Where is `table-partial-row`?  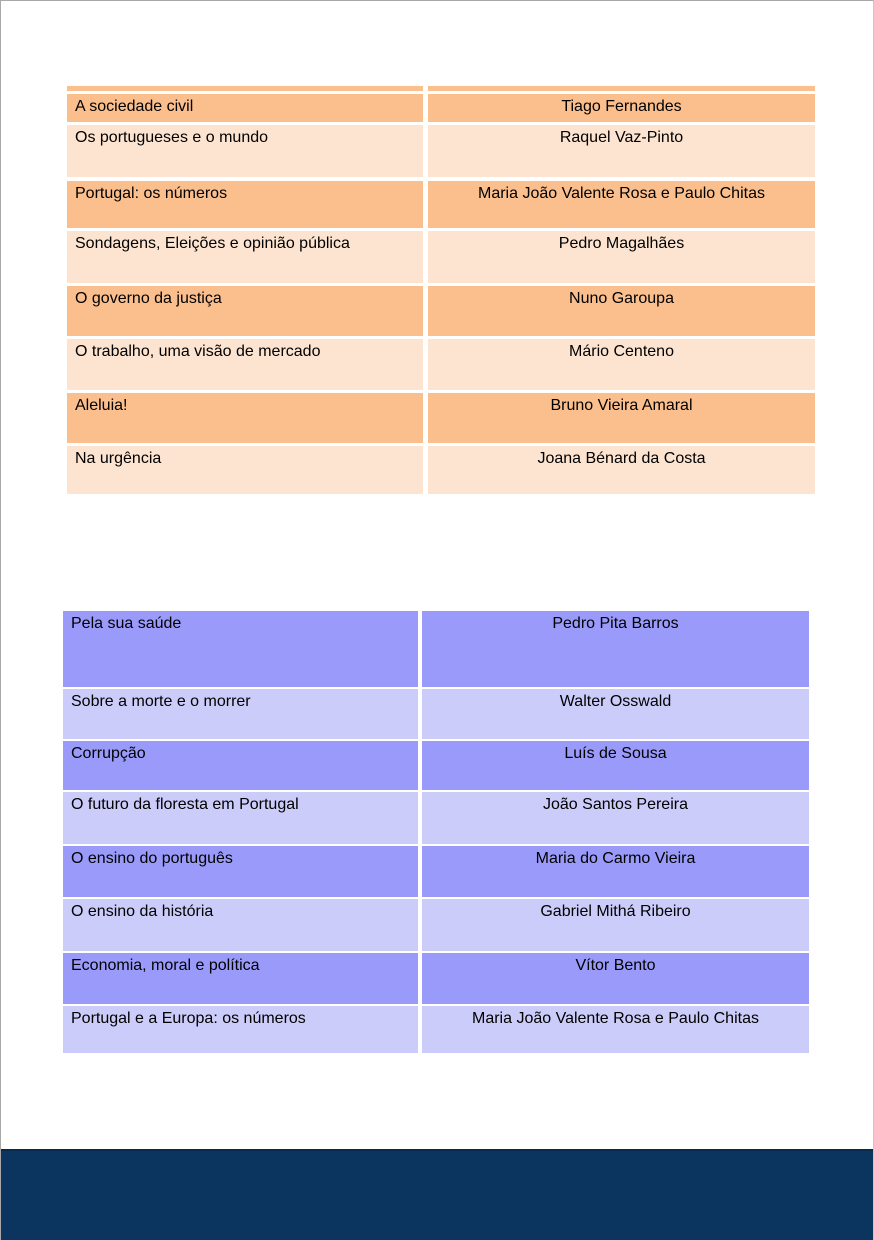
table-partial-row is located at coordinates (441, 88).